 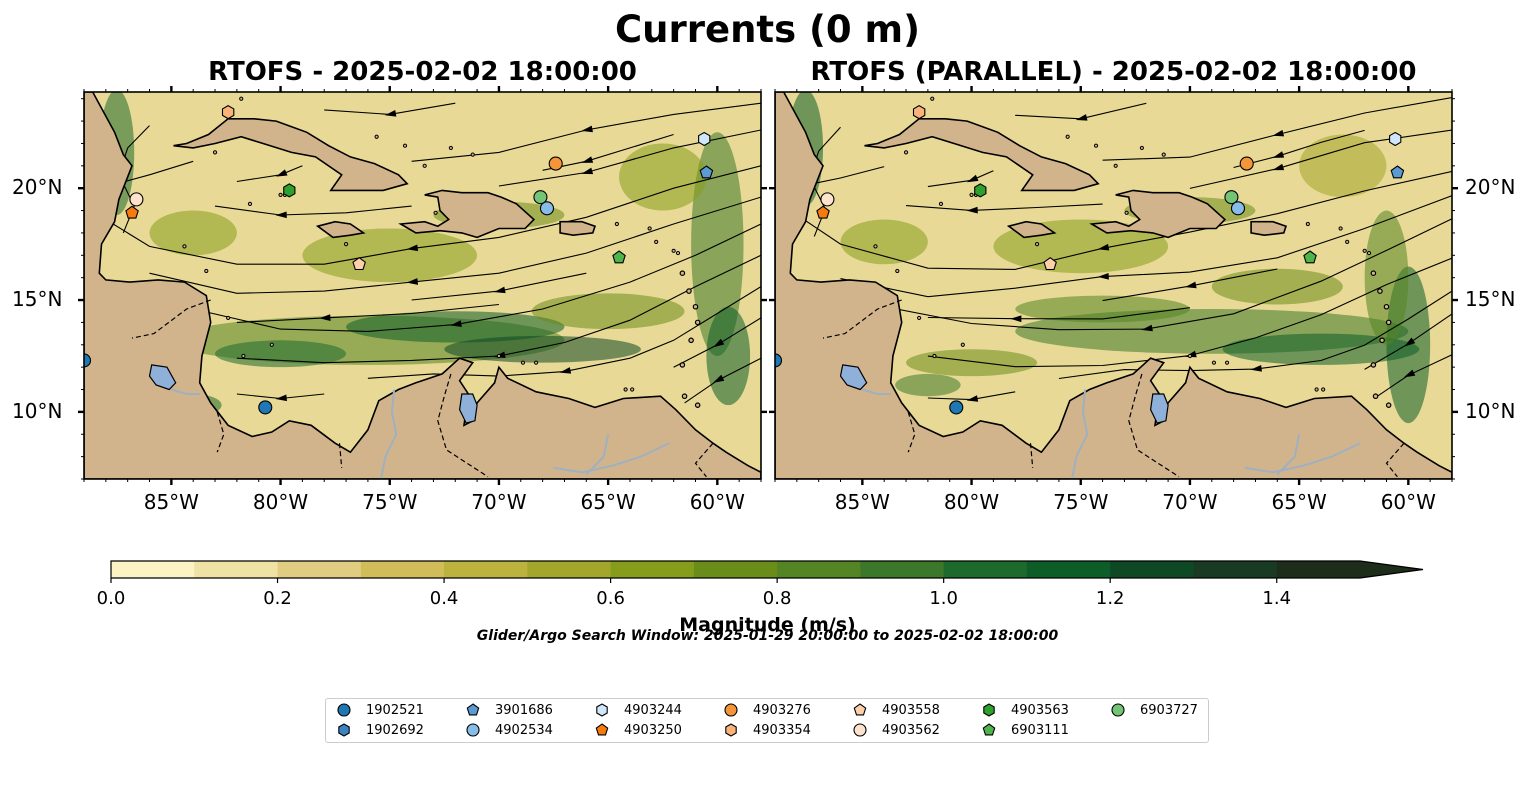 What do you see at coordinates (1113, 72) in the screenshot?
I see `panel-title-rtofs-parallel: RTOFS (PARALLEL) - 2025-02-02 18:00:00` at bounding box center [1113, 72].